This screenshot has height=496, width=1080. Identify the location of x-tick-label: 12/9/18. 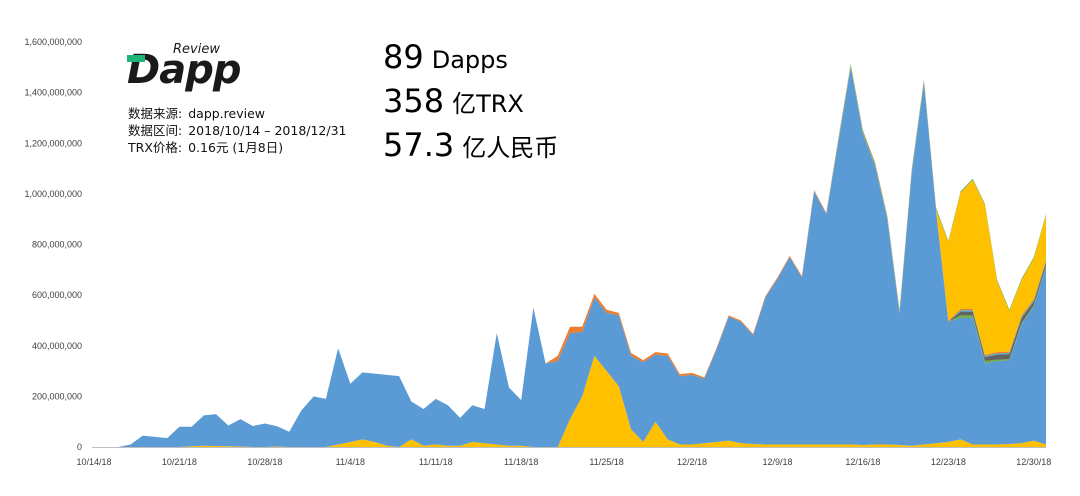
(777, 462).